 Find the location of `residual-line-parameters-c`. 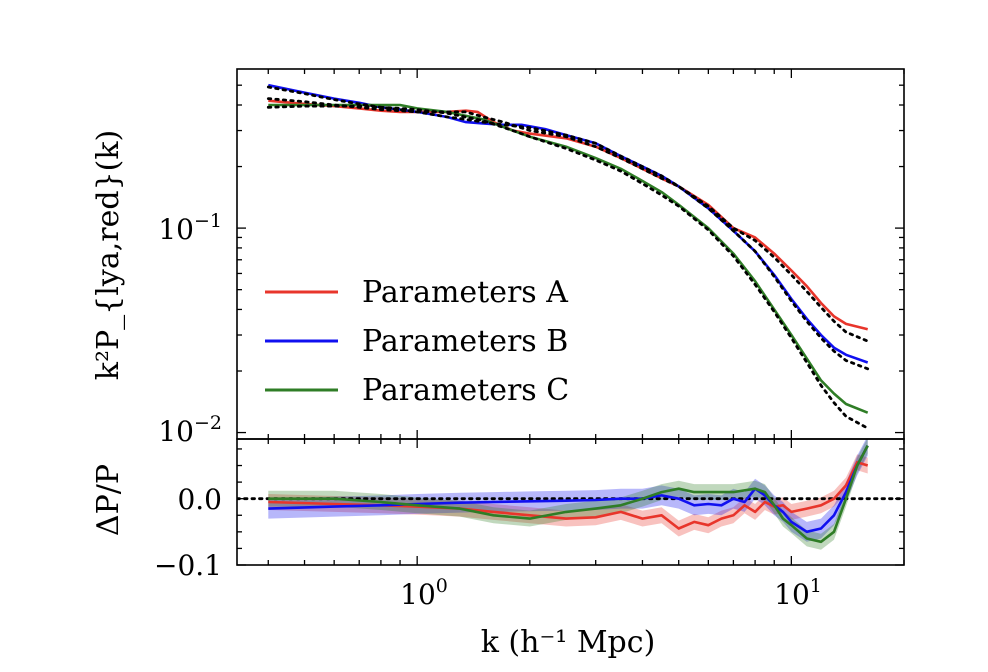

residual-line-parameters-c is located at coordinates (568, 494).